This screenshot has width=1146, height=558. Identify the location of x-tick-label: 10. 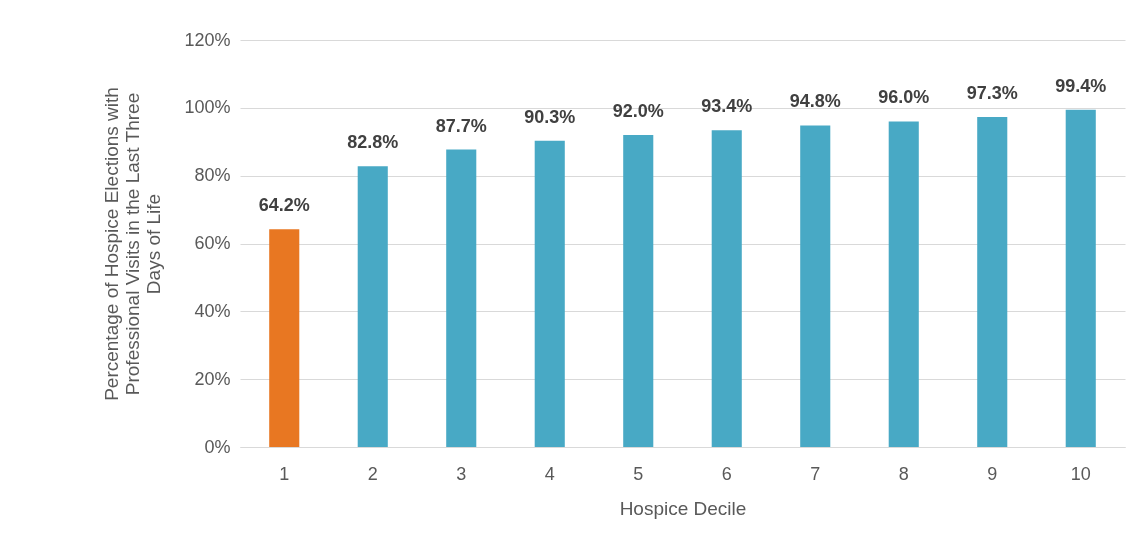
(1080, 473).